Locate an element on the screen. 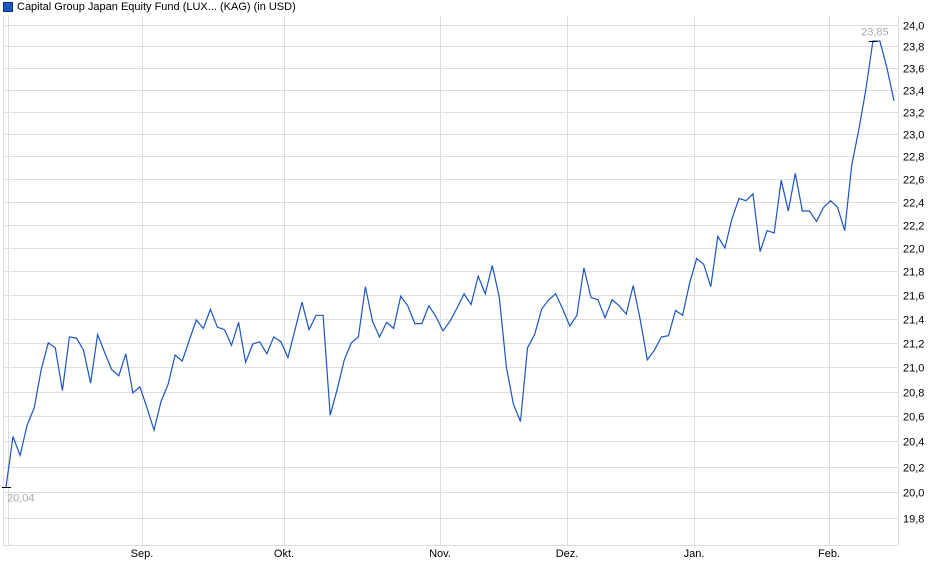  x-tick-label: Sep. is located at coordinates (142, 554).